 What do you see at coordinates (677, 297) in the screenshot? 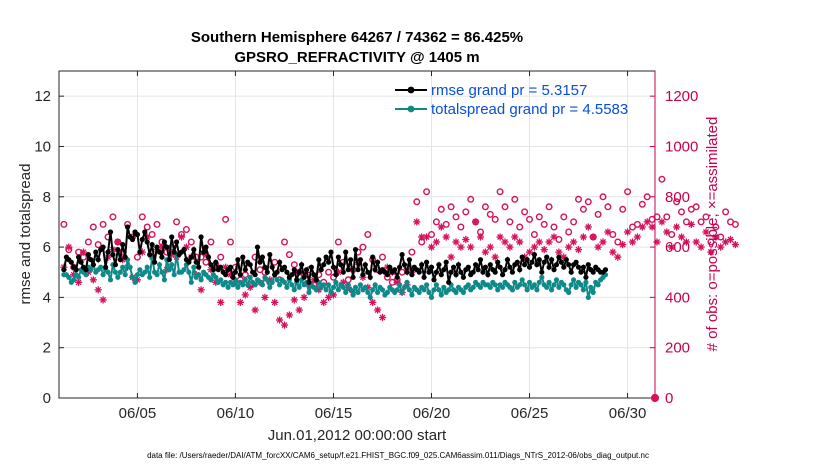
I see `y2-tick-label: 400` at bounding box center [677, 297].